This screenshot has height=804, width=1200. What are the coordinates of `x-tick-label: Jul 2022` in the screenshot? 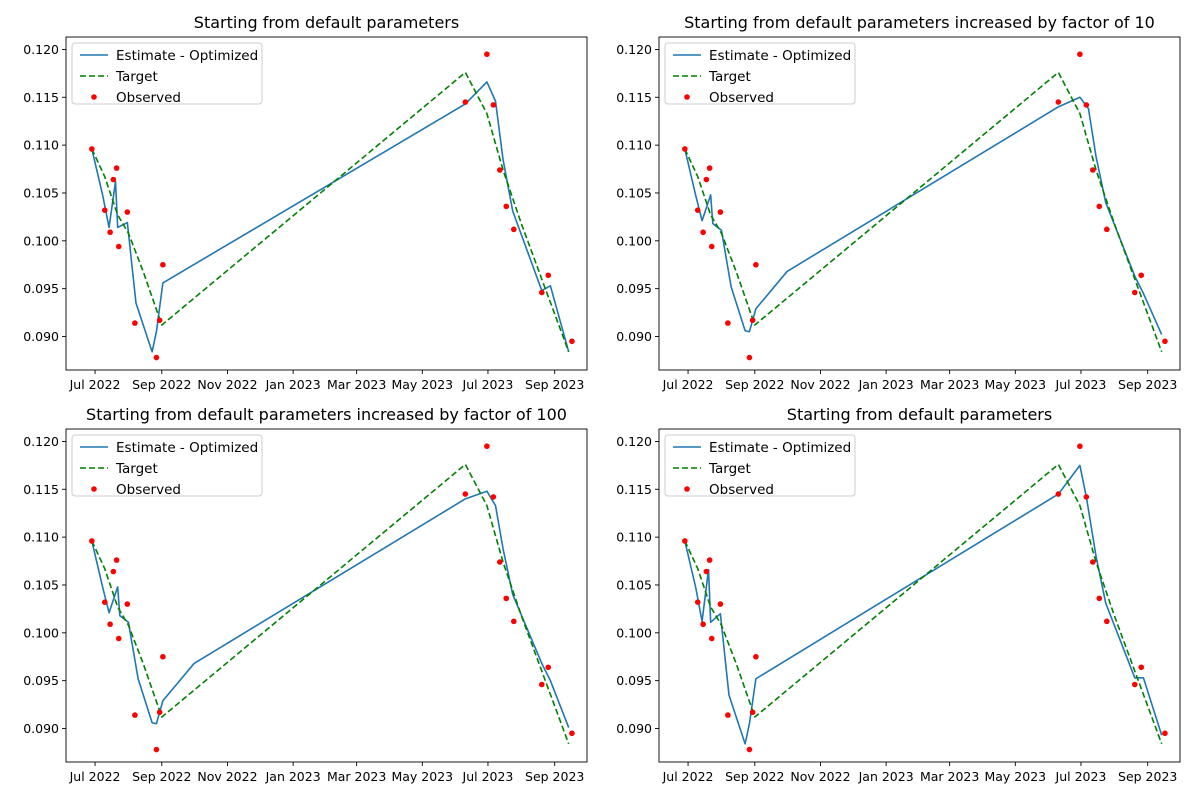 It's located at (95, 776).